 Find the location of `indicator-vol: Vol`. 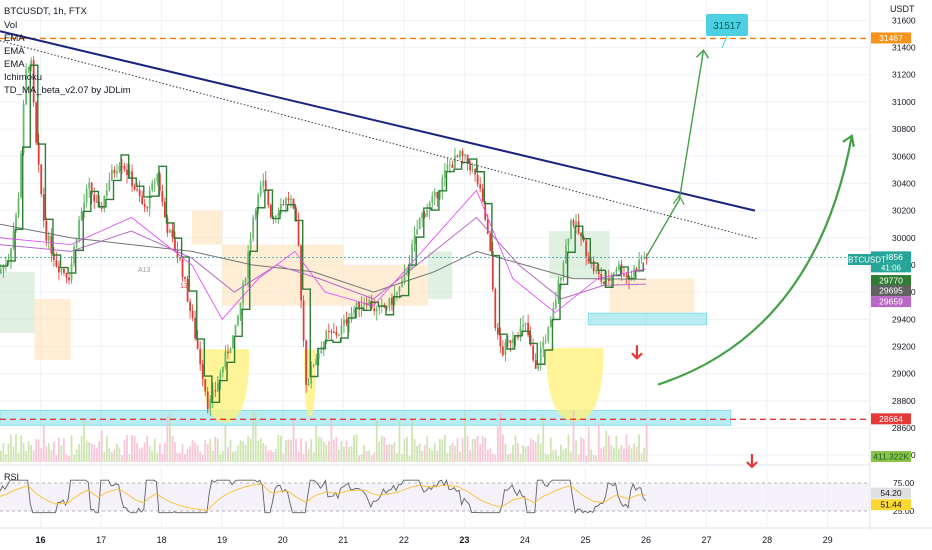

indicator-vol: Vol is located at coordinates (10, 25).